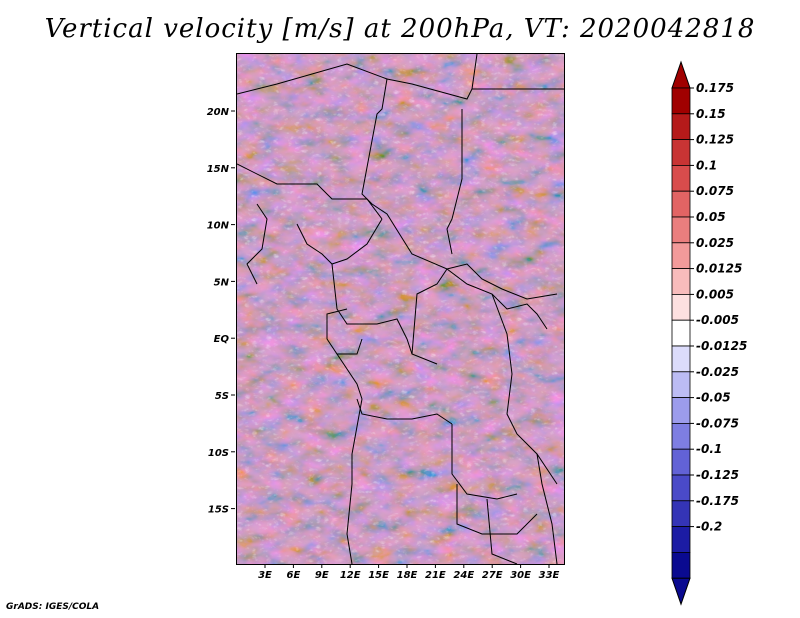  What do you see at coordinates (218, 226) in the screenshot?
I see `lat-tick-label: 10N` at bounding box center [218, 226].